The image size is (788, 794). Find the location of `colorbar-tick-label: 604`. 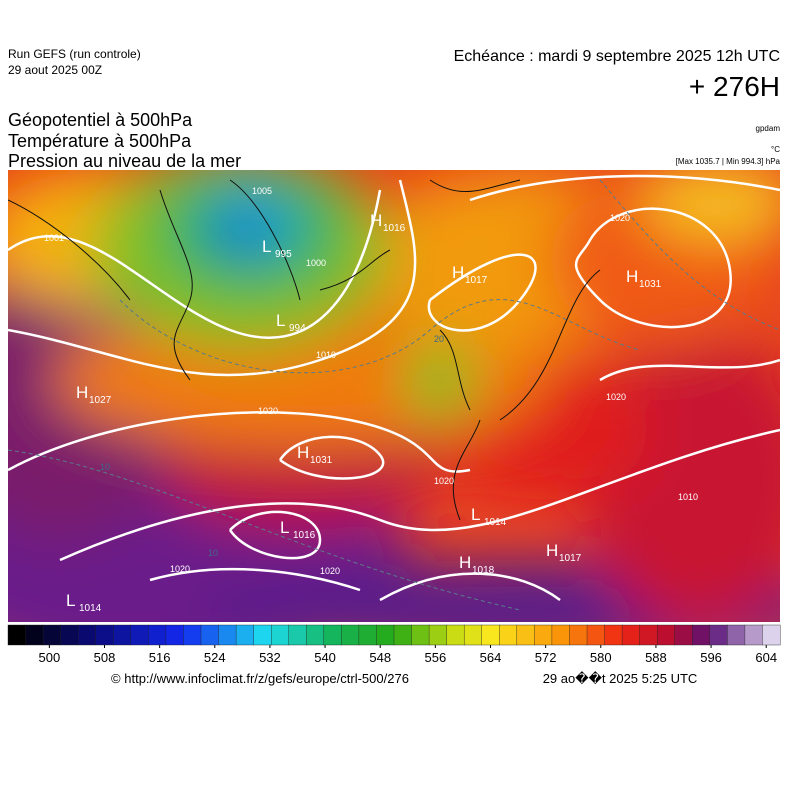

colorbar-tick-label: 604 is located at coordinates (766, 657).